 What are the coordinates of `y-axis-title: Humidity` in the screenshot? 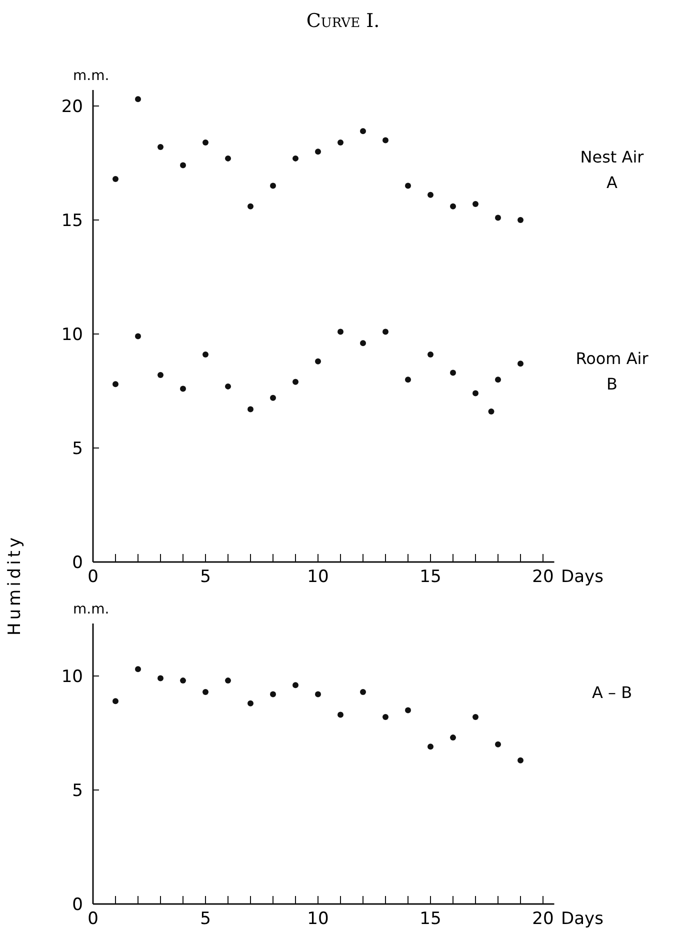 It's located at (15, 585).